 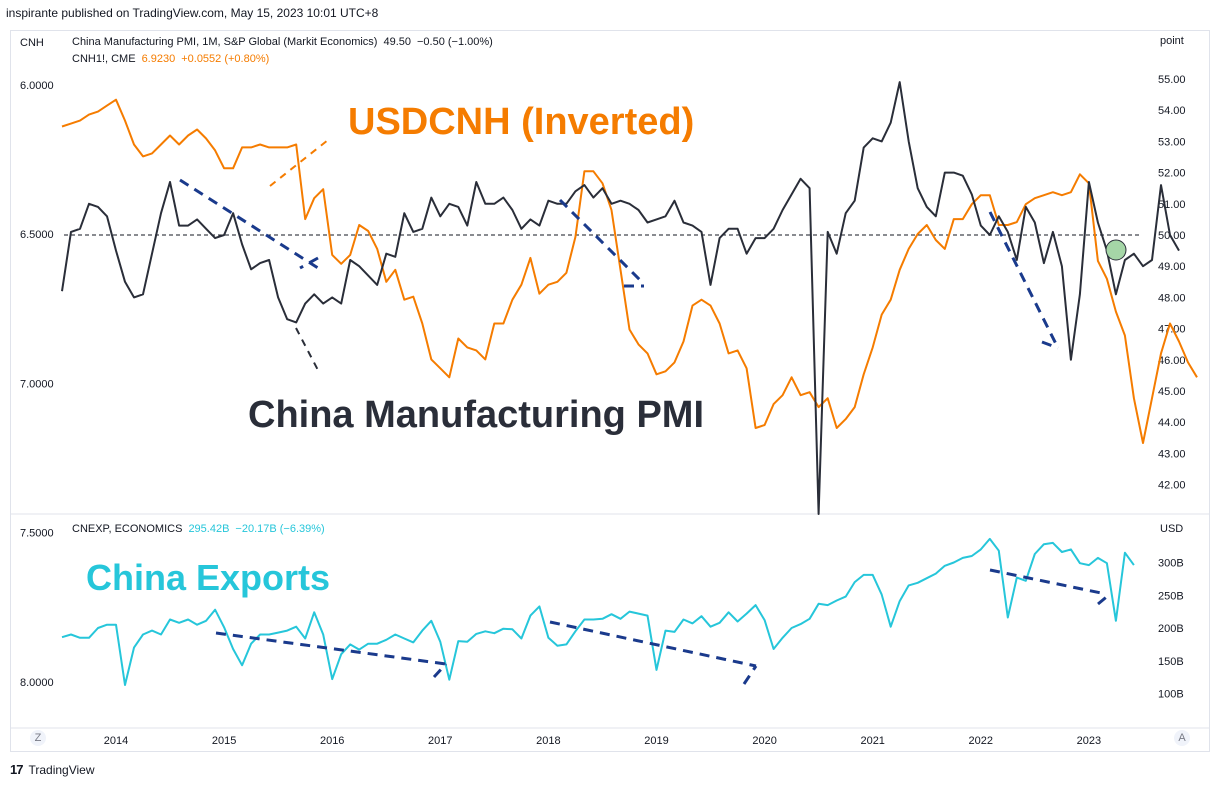 What do you see at coordinates (1172, 423) in the screenshot?
I see `right-tick-label: 44.00` at bounding box center [1172, 423].